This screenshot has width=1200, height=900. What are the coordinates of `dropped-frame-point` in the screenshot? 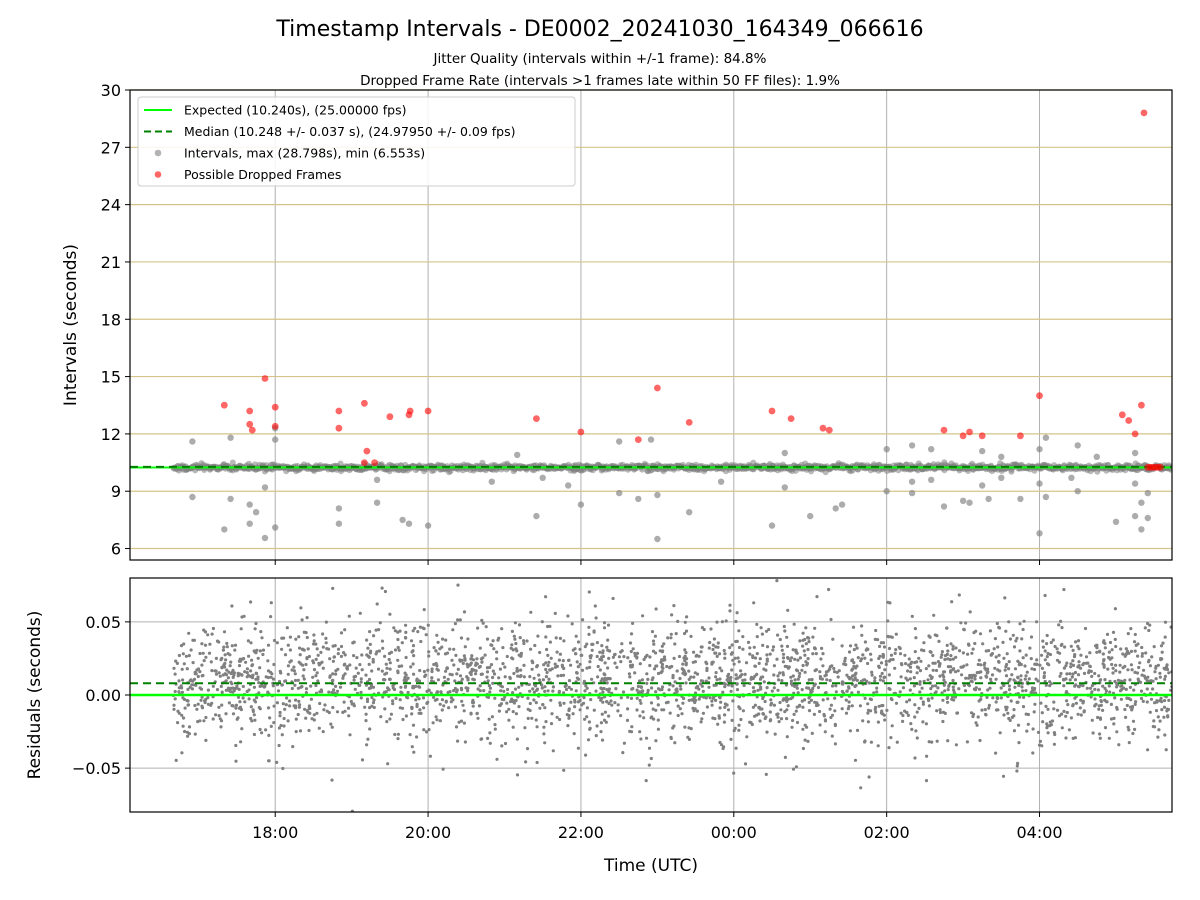 It's located at (1129, 420).